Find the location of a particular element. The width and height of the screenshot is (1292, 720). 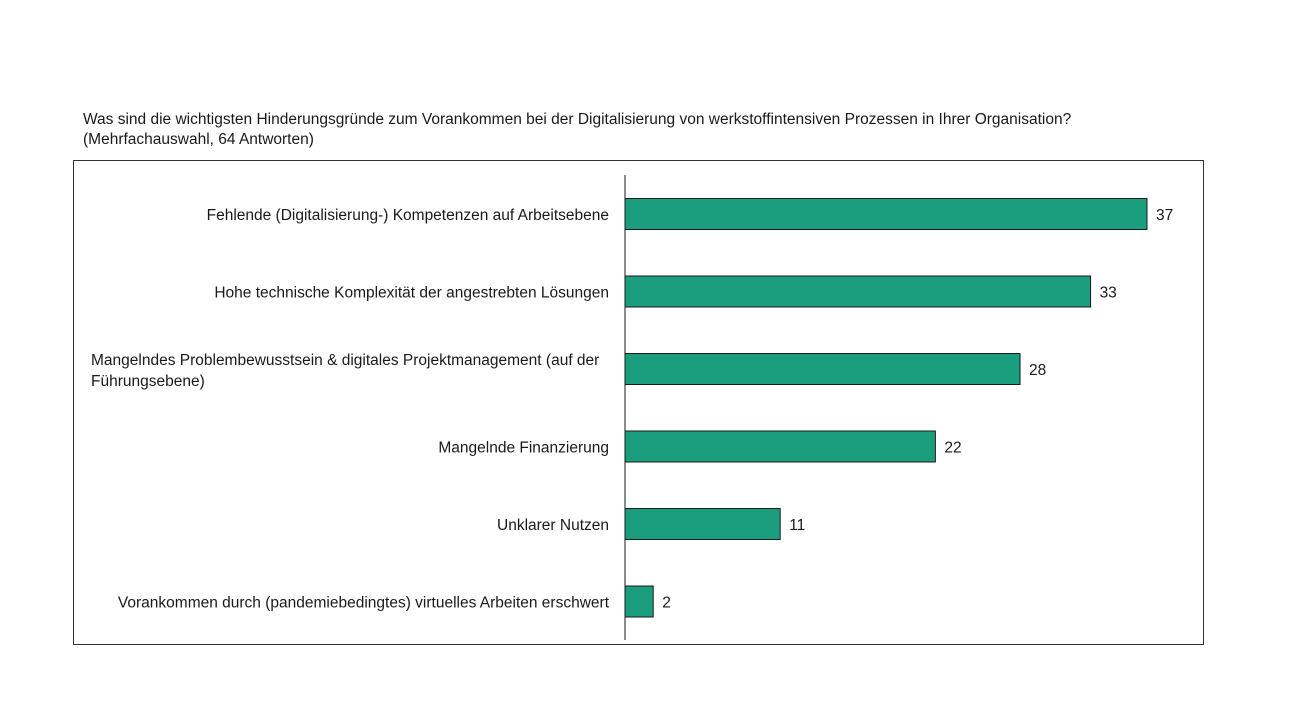

category-label-3: Mangelnde Finanzierung is located at coordinates (523, 448).